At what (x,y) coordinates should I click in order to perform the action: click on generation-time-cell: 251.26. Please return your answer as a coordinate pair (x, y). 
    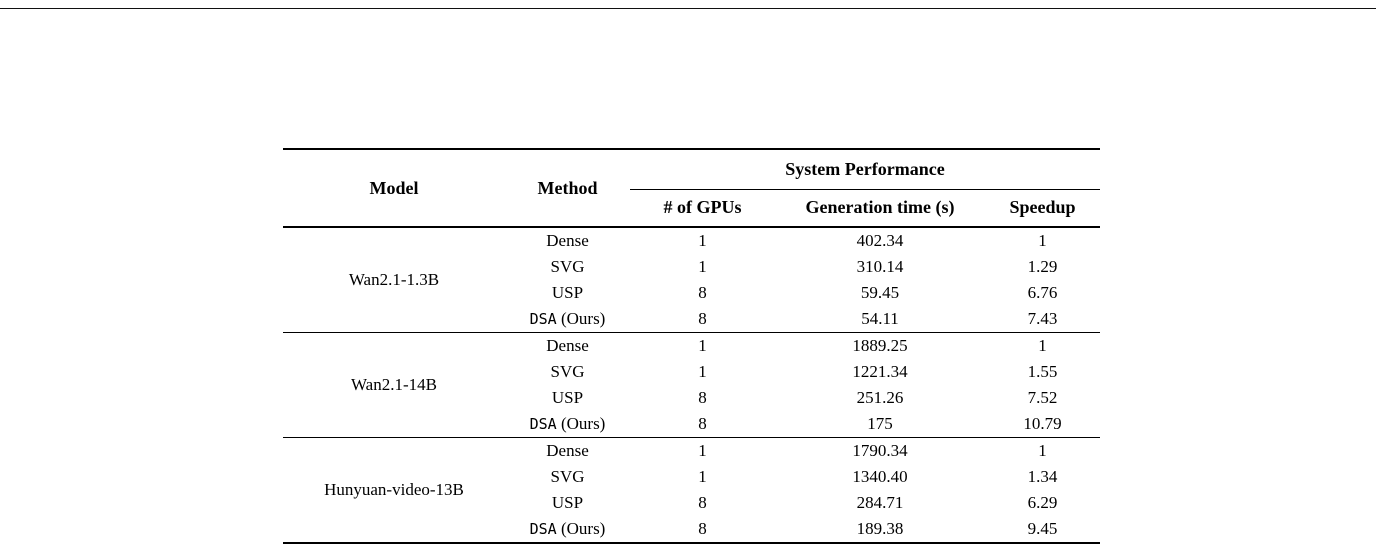
    Looking at the image, I should click on (880, 397).